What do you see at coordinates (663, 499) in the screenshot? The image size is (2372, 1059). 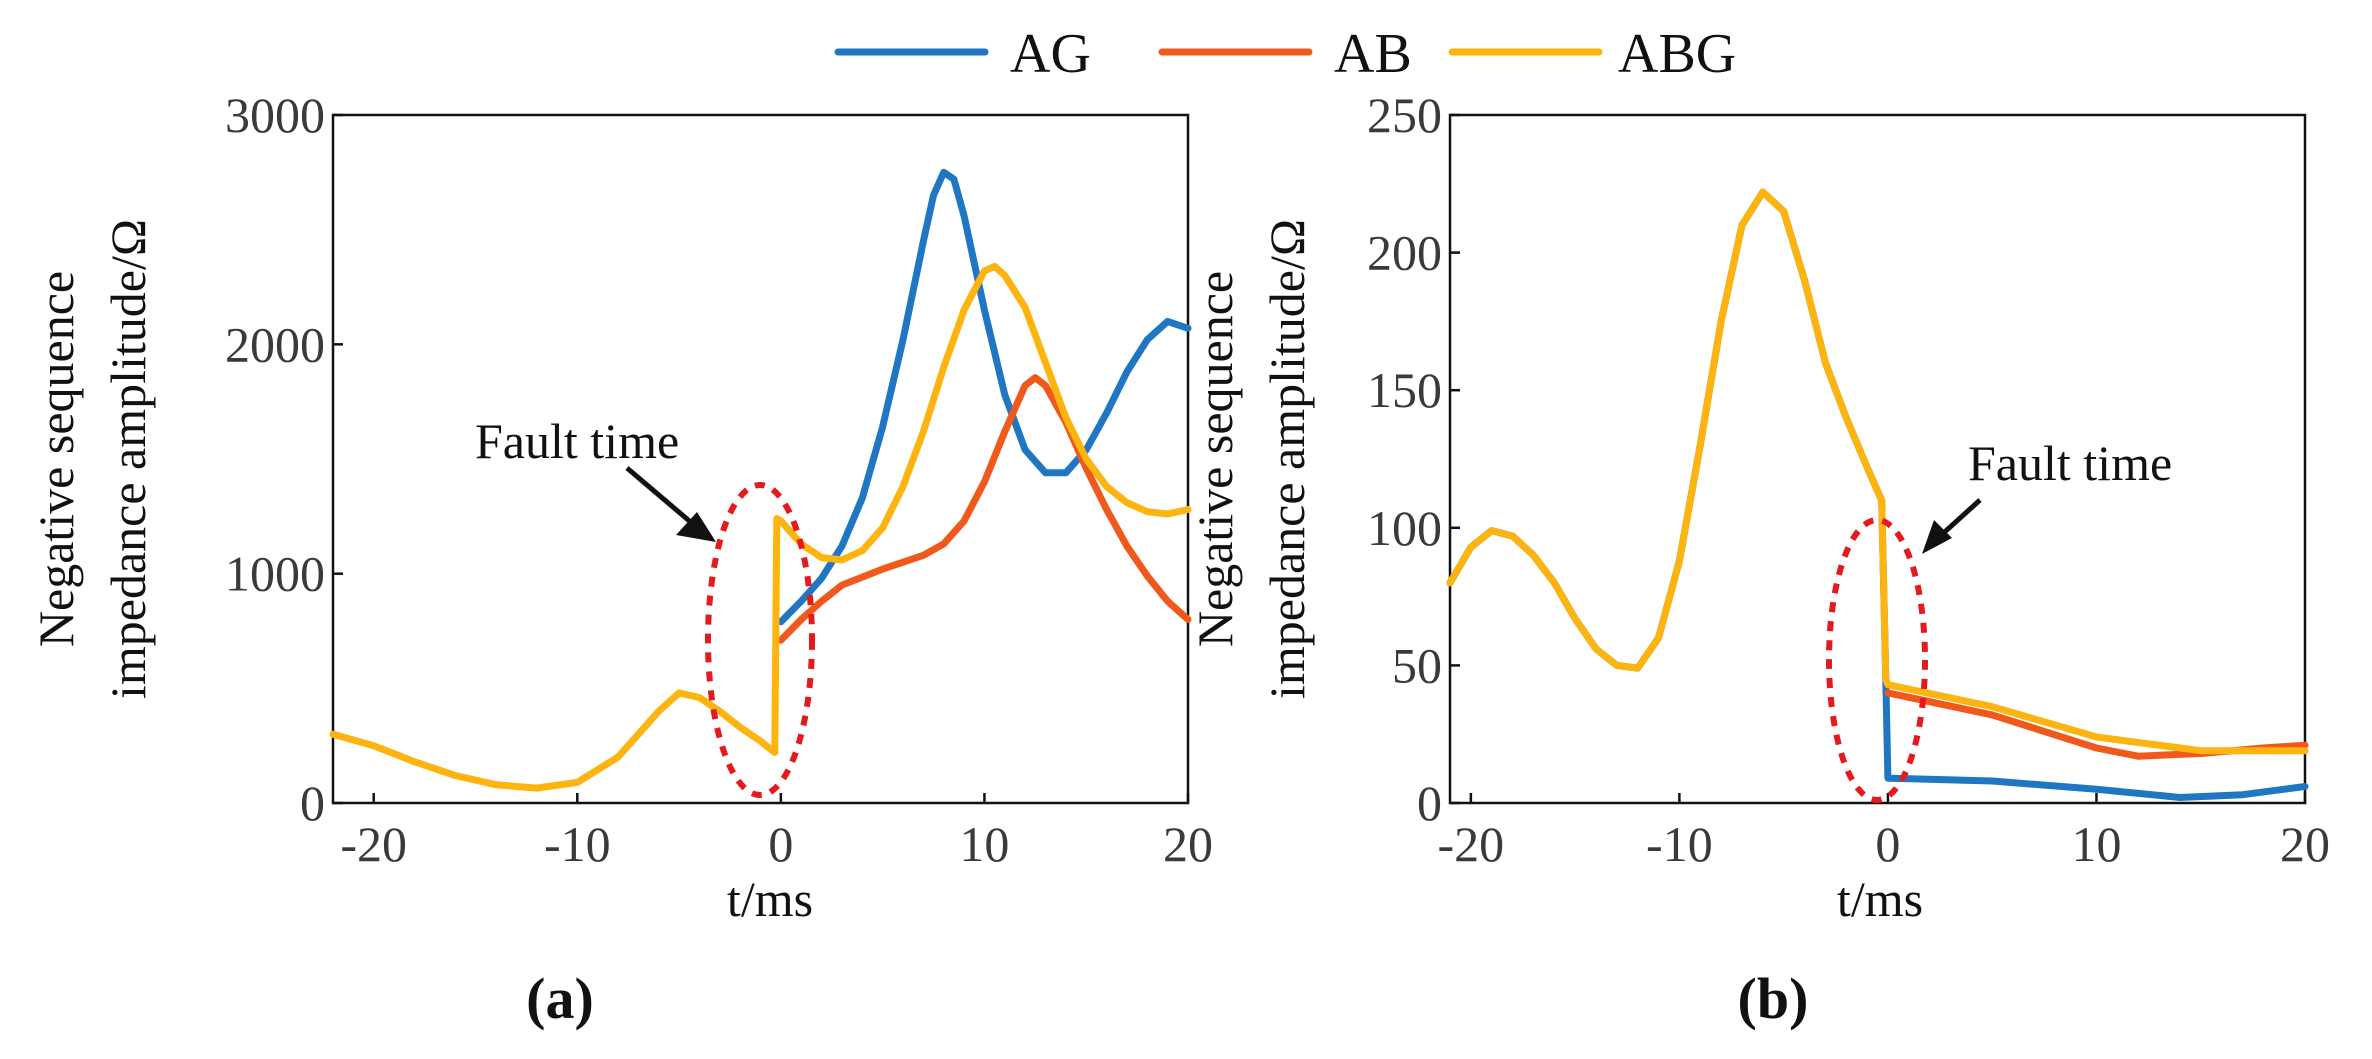 I see `fault-arrow-a` at bounding box center [663, 499].